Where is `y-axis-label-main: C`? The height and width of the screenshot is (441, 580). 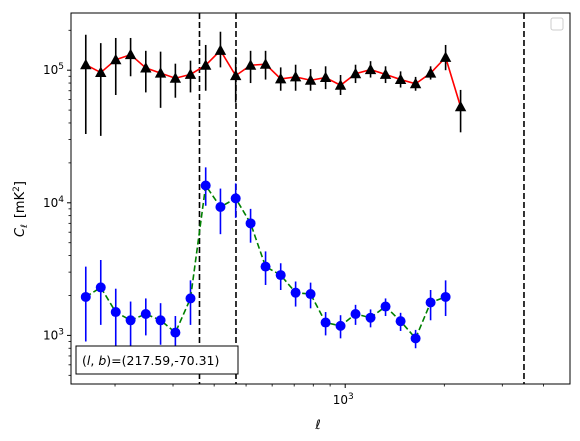 y-axis-label-main: C is located at coordinates (20, 232).